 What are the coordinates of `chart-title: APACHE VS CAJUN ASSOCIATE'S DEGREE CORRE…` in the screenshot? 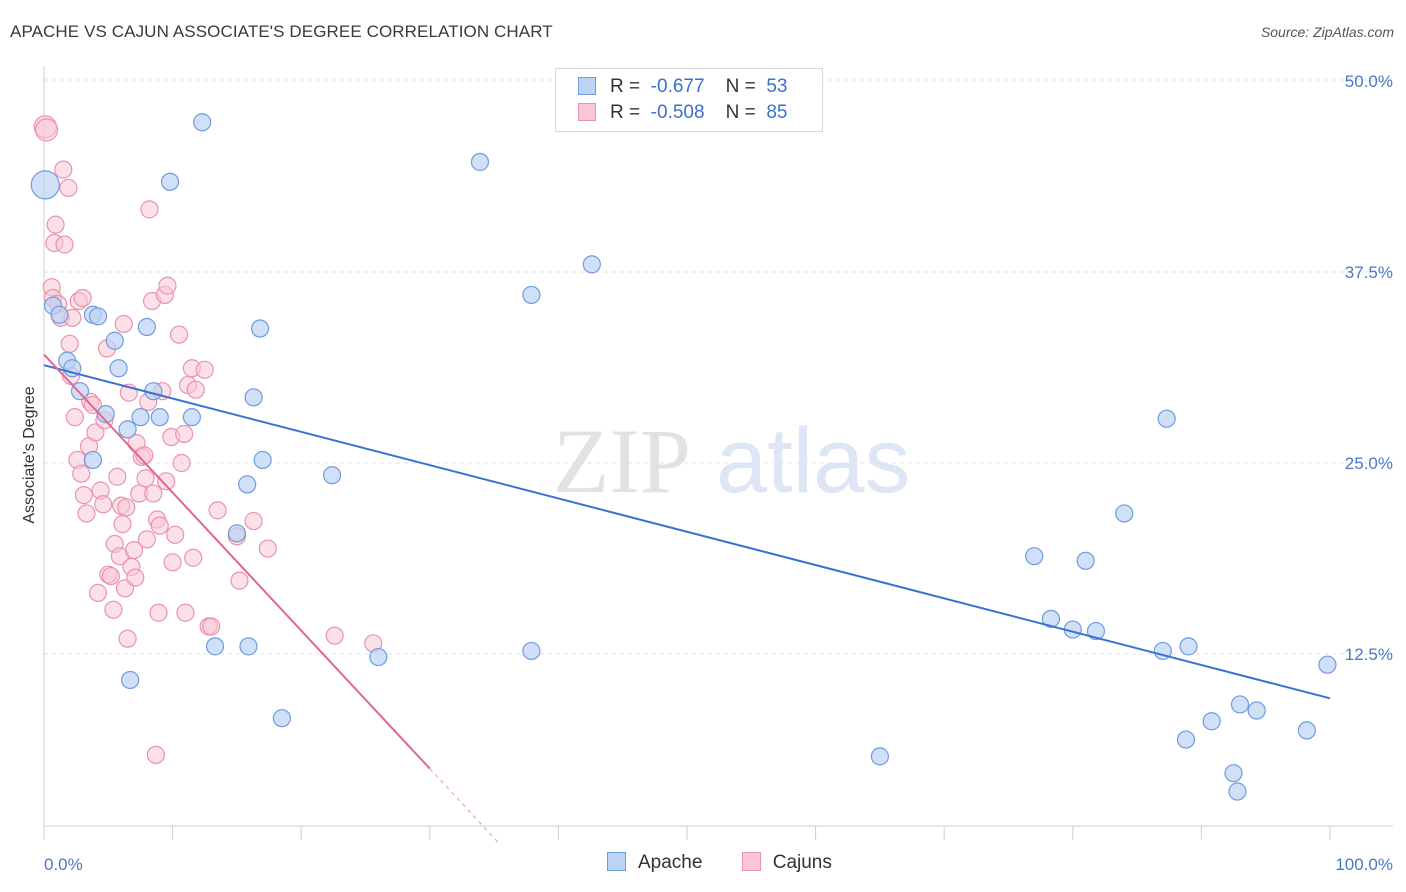 It's located at (281, 31).